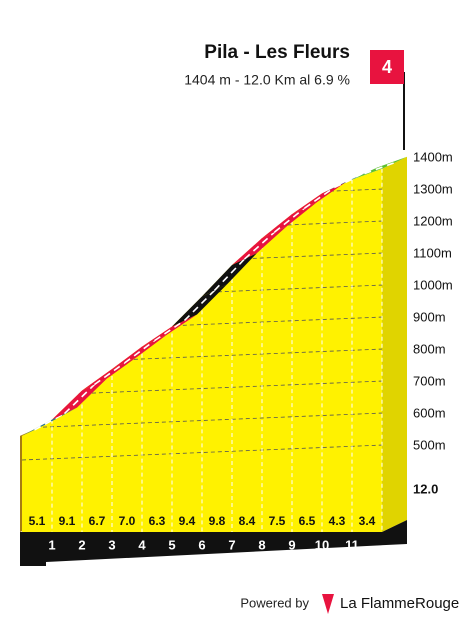 The height and width of the screenshot is (620, 465). I want to click on y-tick-label: 1100m, so click(432, 252).